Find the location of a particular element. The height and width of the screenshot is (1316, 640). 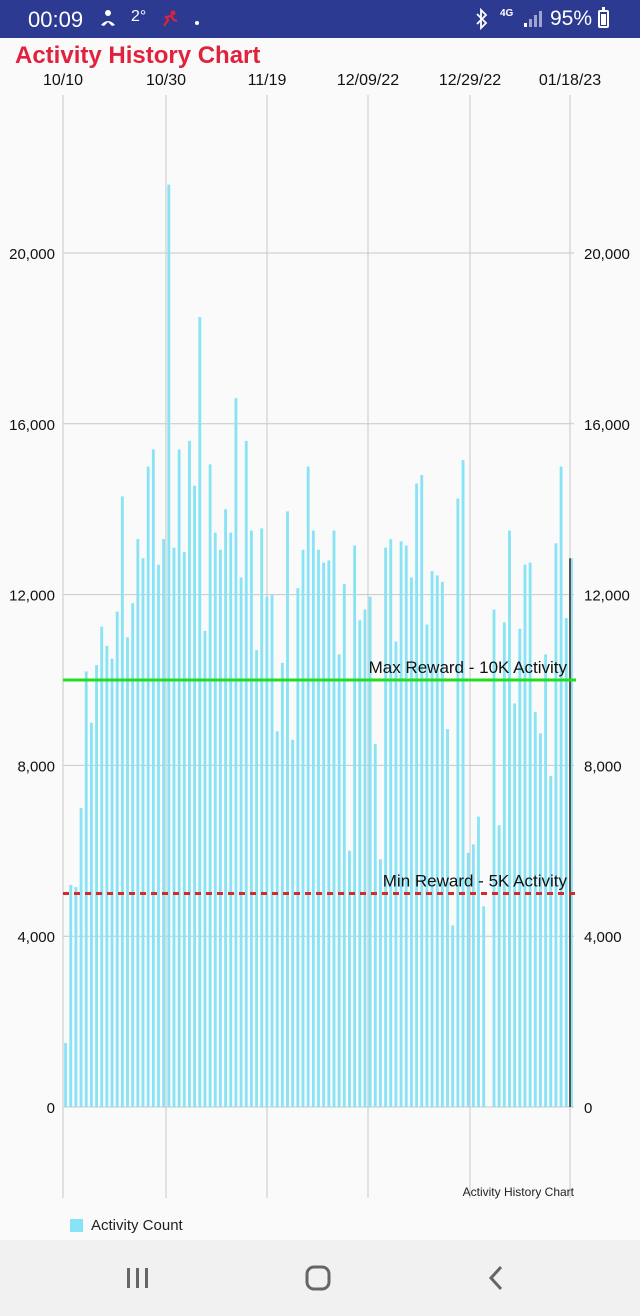

home-icon is located at coordinates (318, 1278).